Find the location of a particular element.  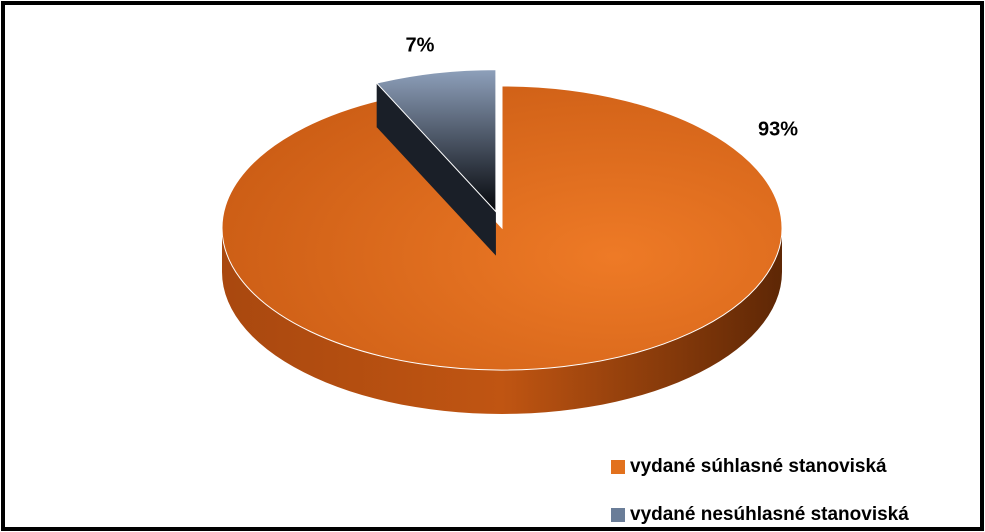

slice is located at coordinates (436, 141).